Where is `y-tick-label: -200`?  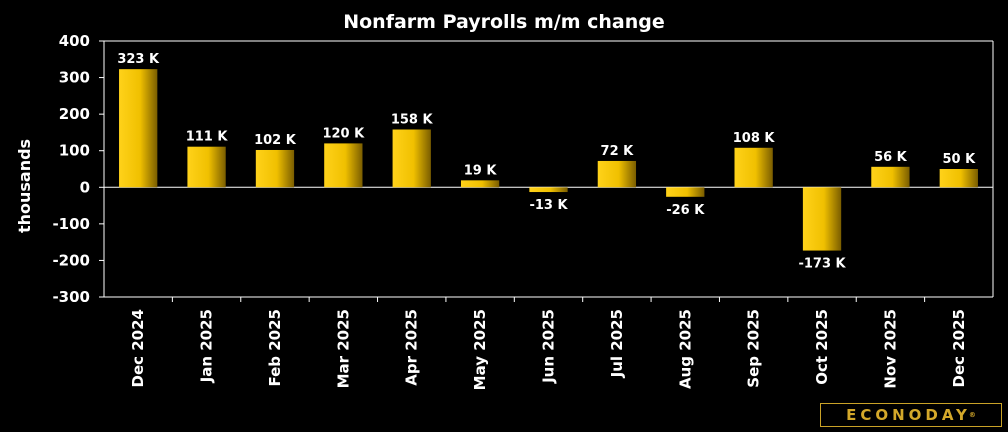
y-tick-label: -200 is located at coordinates (71, 260).